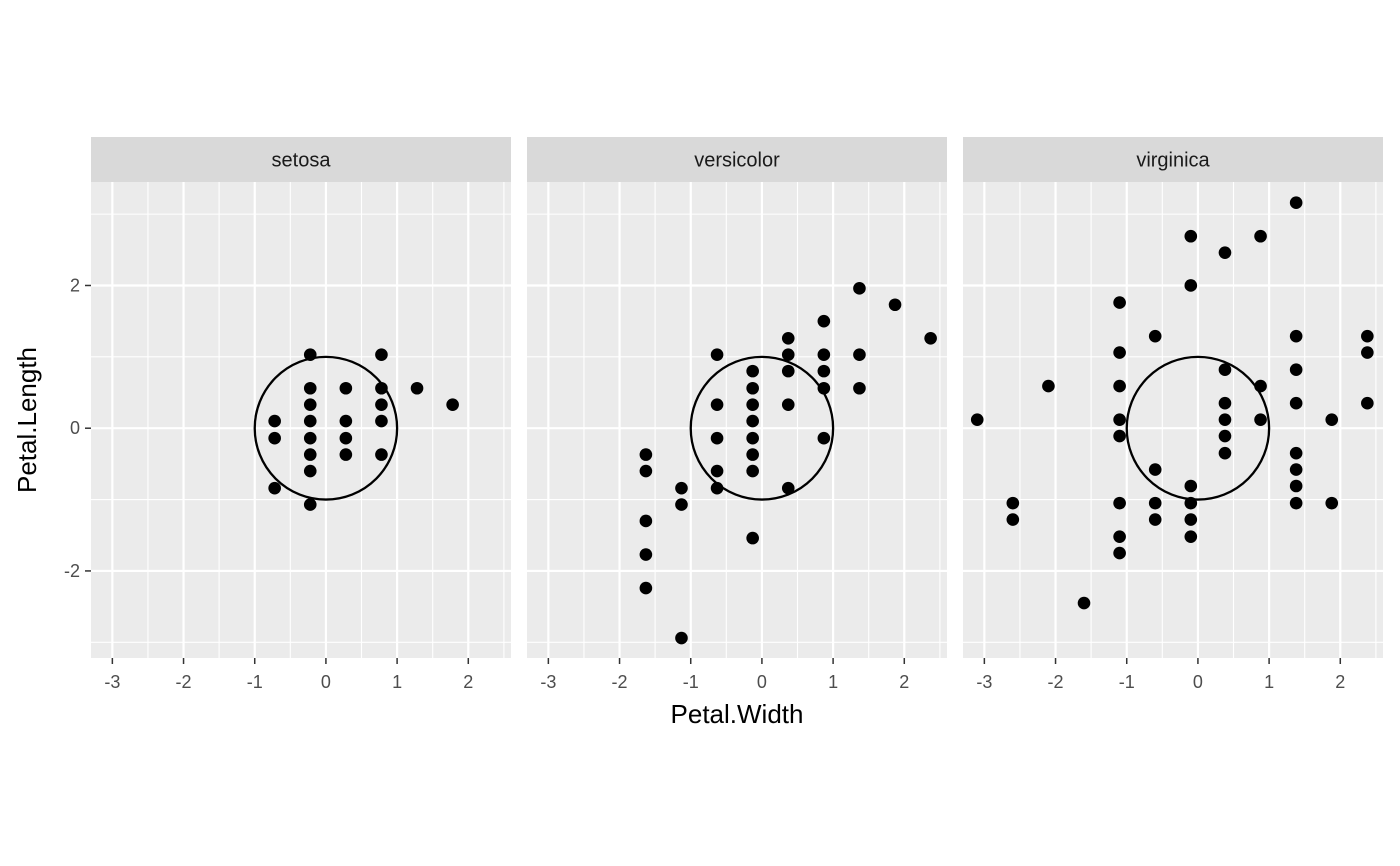 Image resolution: width=1400 pixels, height=866 pixels. Describe the element at coordinates (737, 161) in the screenshot. I see `facet-label-versicolor: versicolor` at that location.